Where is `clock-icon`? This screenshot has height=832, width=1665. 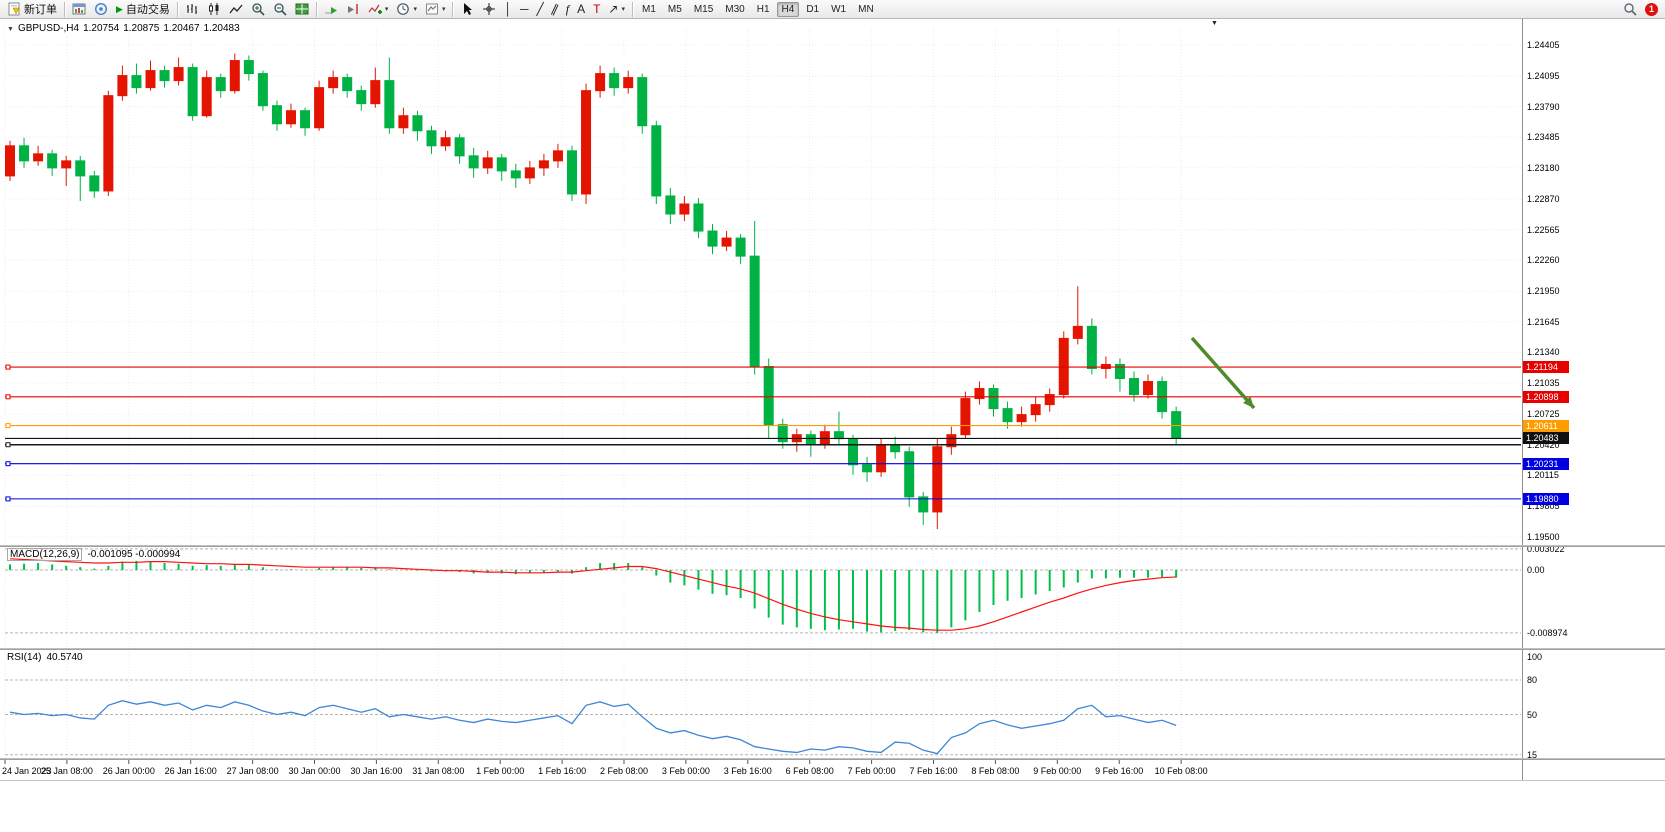
clock-icon is located at coordinates (403, 9).